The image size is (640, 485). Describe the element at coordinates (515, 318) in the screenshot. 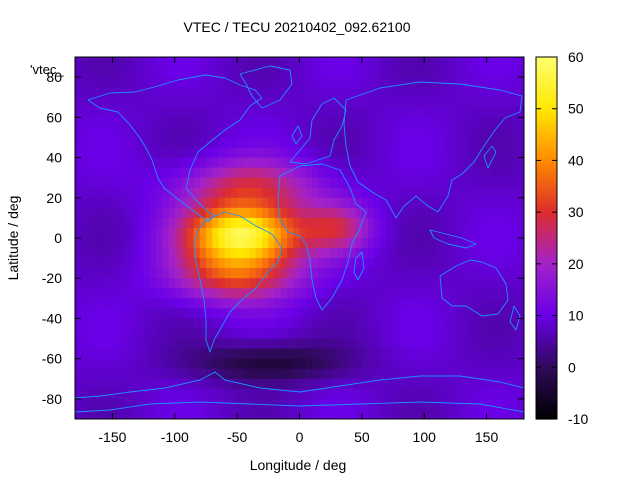

I see `coastline-new-zealand` at that location.